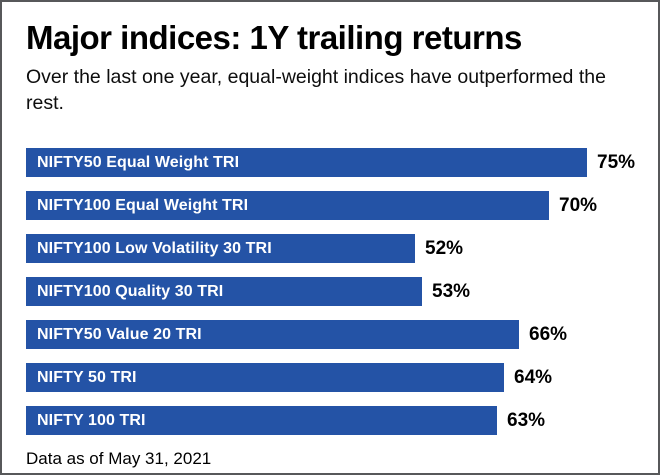 The image size is (660, 475). I want to click on chart-title: Major indices: 1Y trailing returns, so click(274, 37).